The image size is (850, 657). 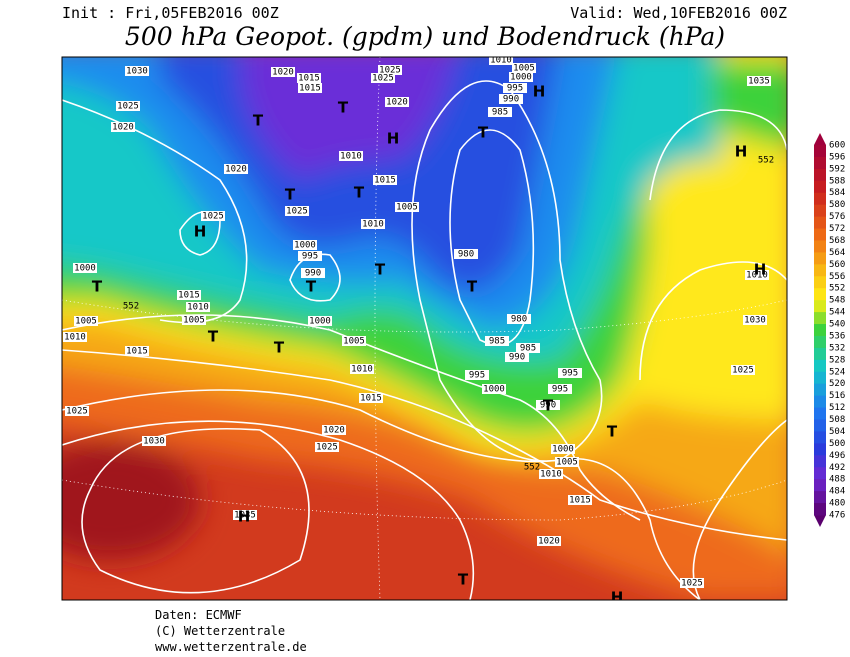 What do you see at coordinates (837, 396) in the screenshot?
I see `colorbar-label: 516` at bounding box center [837, 396].